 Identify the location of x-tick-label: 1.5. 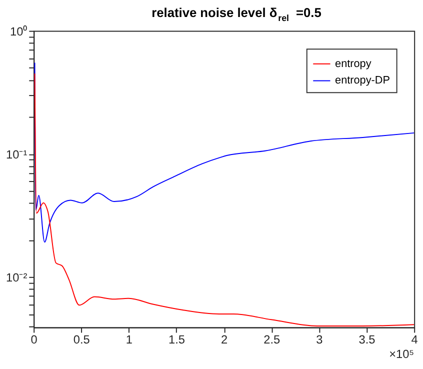
(177, 339).